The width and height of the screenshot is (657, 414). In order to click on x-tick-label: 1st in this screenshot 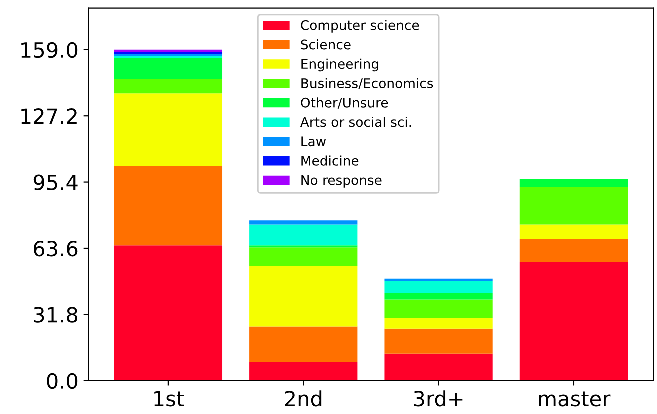, I will do `click(169, 399)`.